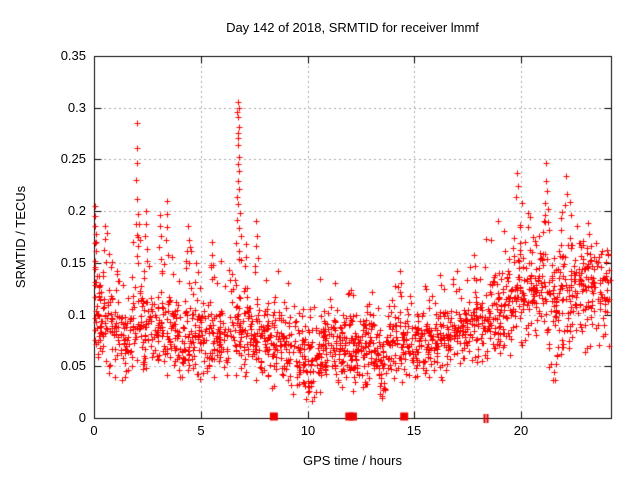 The image size is (640, 480). I want to click on x-tick-label: 0, so click(94, 430).